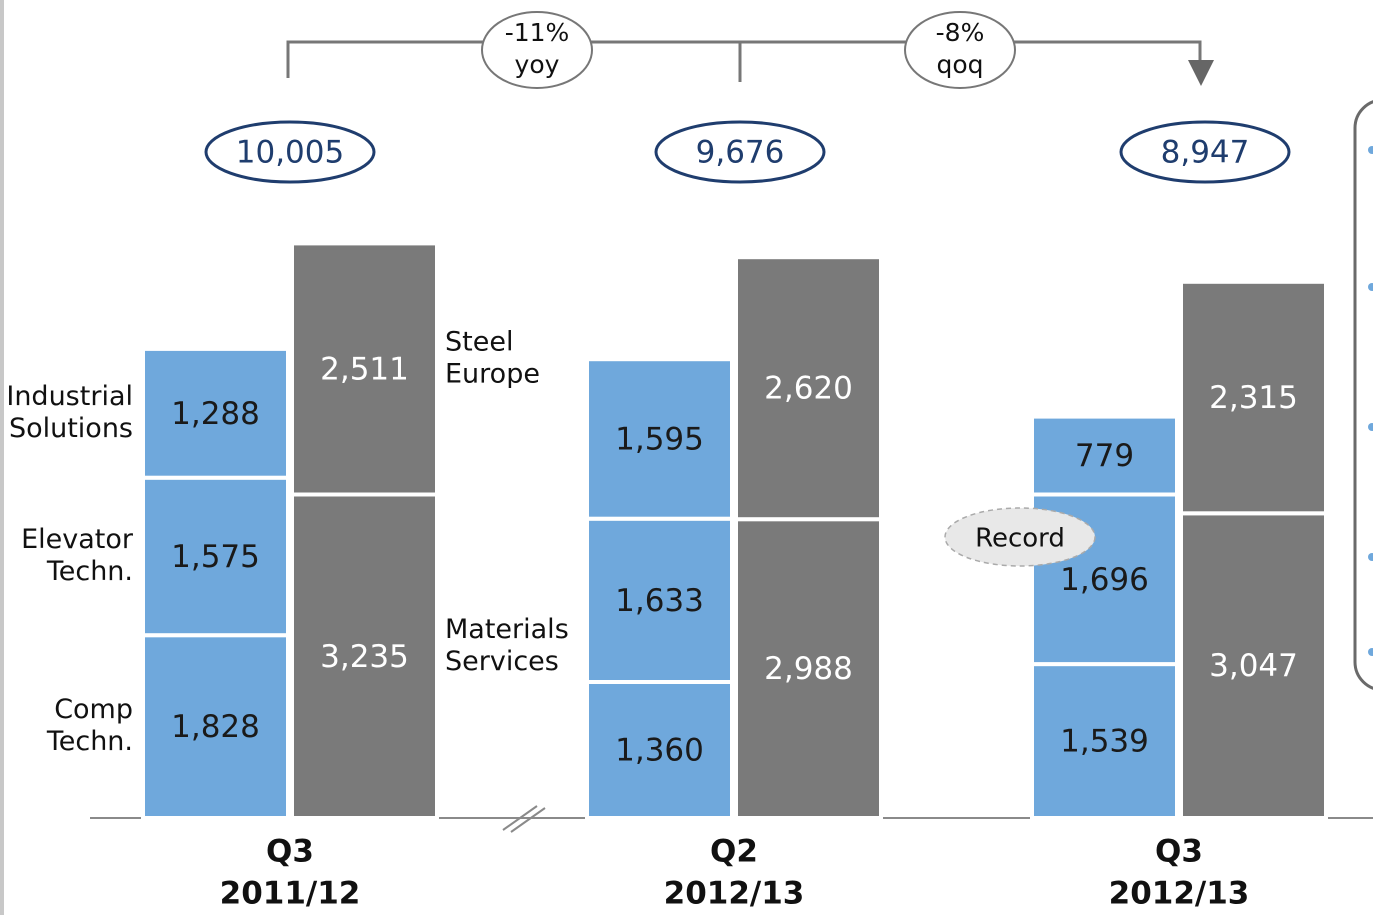  I want to click on arrow-head, so click(1201, 73).